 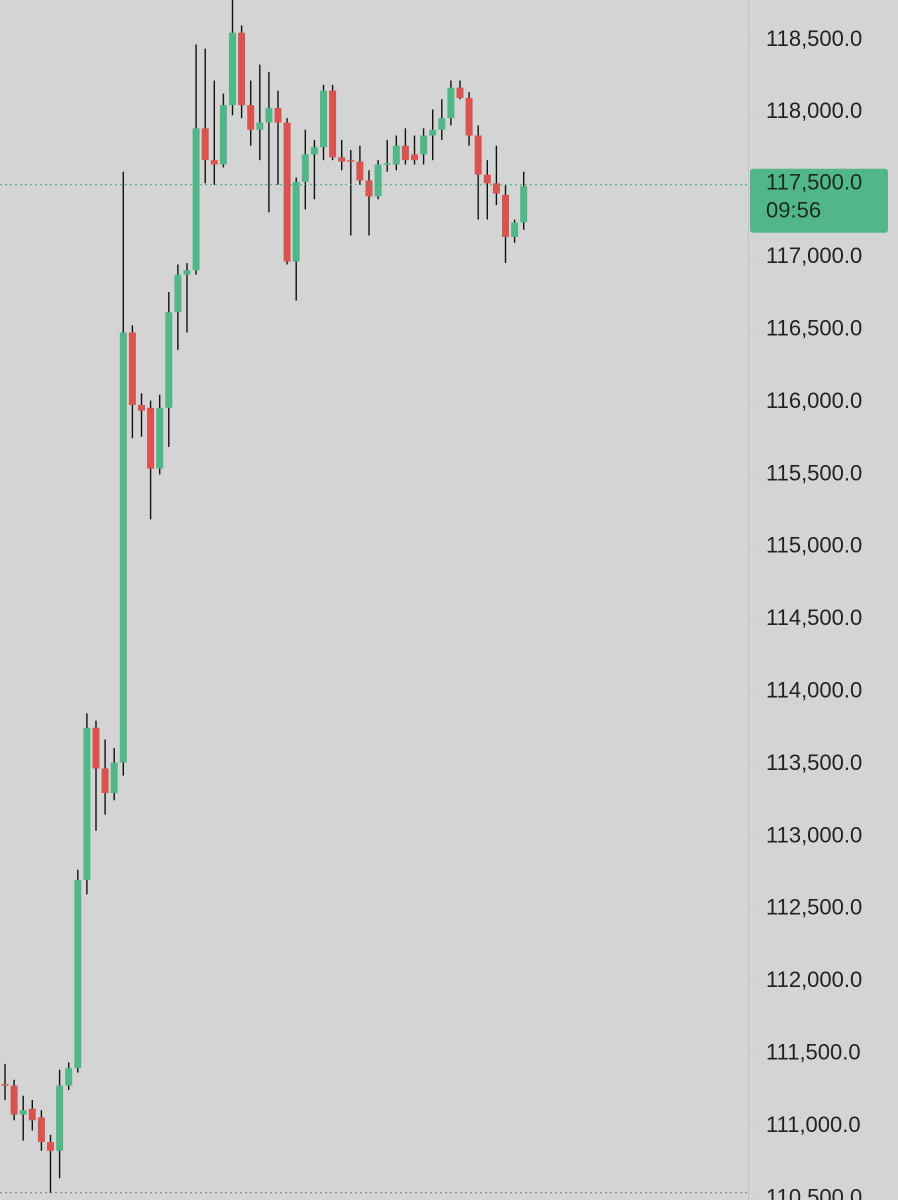 I want to click on y-tick-label: 113,000.0, so click(x=814, y=834).